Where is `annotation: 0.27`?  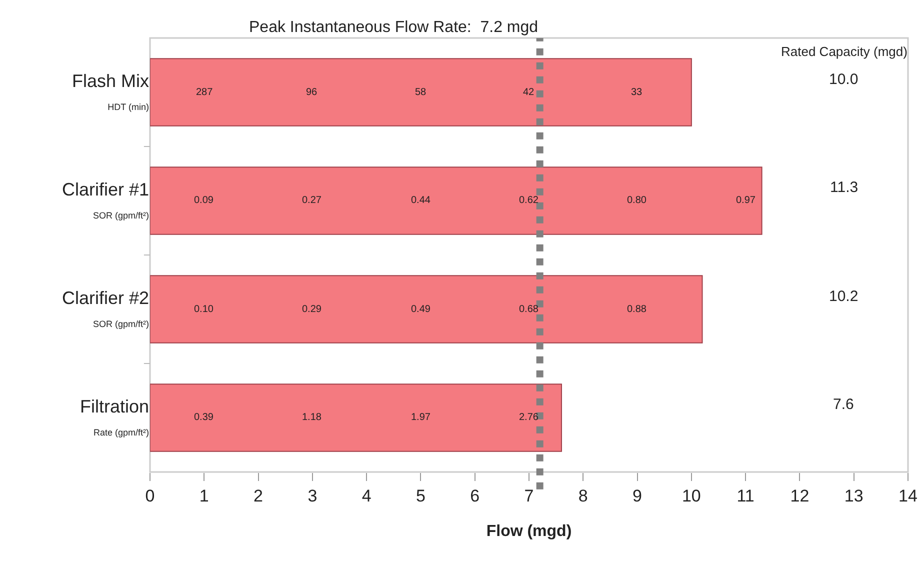
annotation: 0.27 is located at coordinates (312, 200).